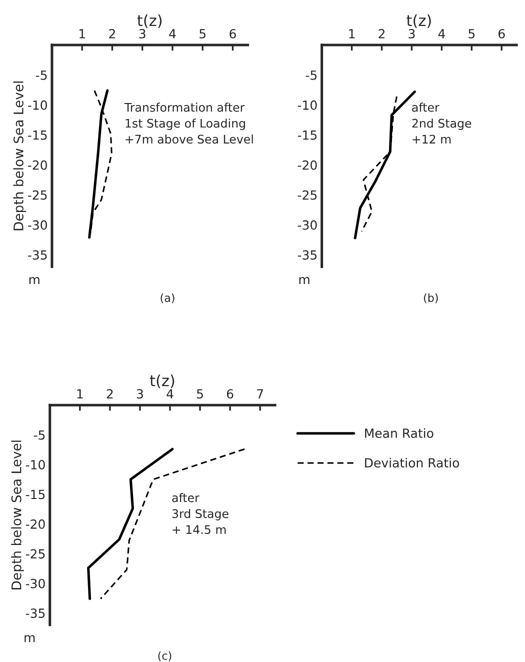 The width and height of the screenshot is (525, 662). What do you see at coordinates (412, 463) in the screenshot?
I see `legend-label: Deviation Ratio` at bounding box center [412, 463].